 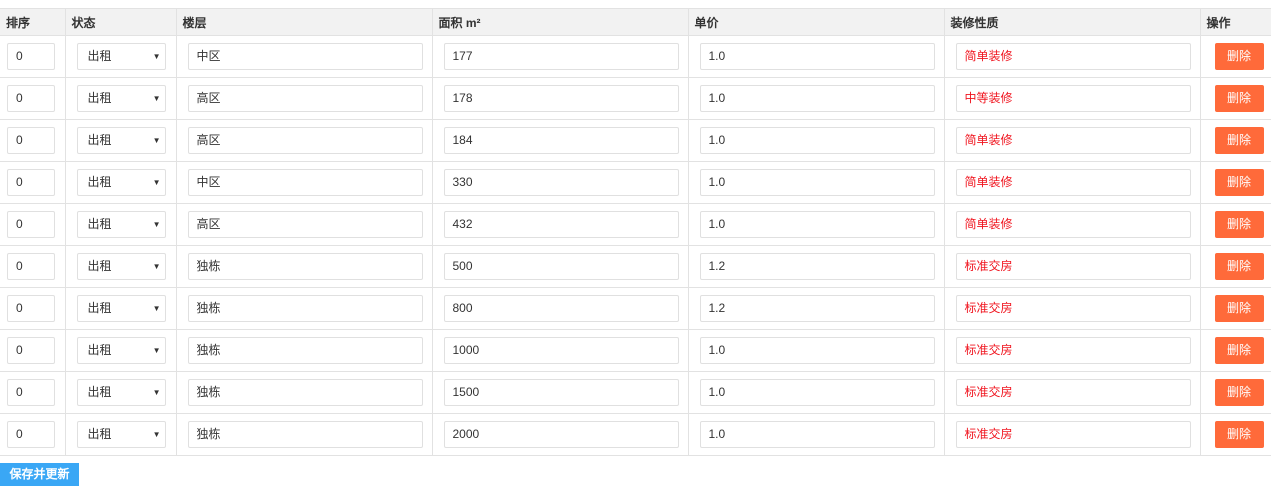 I want to click on header-area: 面积 m², so click(x=560, y=22).